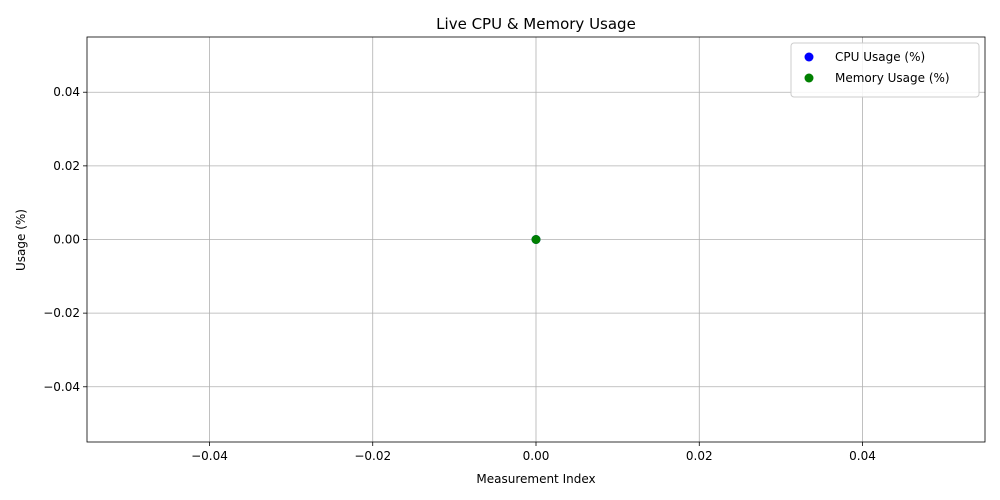 Image resolution: width=1000 pixels, height=500 pixels. Describe the element at coordinates (809, 78) in the screenshot. I see `legend-marker-memory` at that location.